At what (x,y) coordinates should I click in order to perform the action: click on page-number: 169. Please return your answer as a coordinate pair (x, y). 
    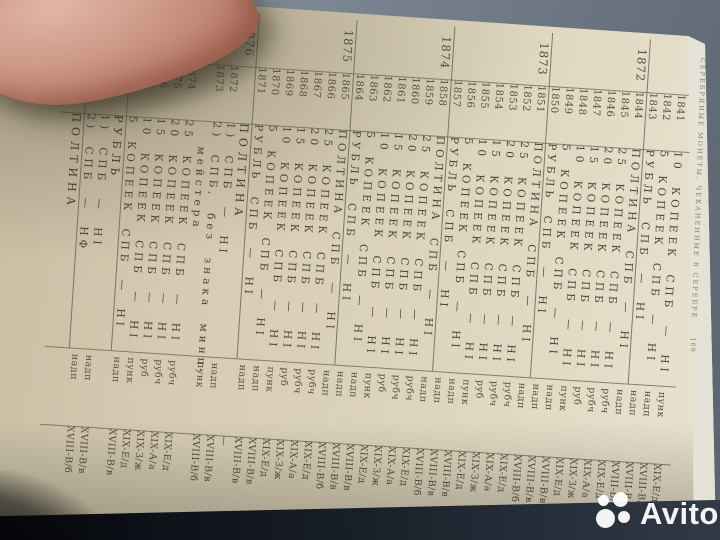
    Looking at the image, I should click on (693, 345).